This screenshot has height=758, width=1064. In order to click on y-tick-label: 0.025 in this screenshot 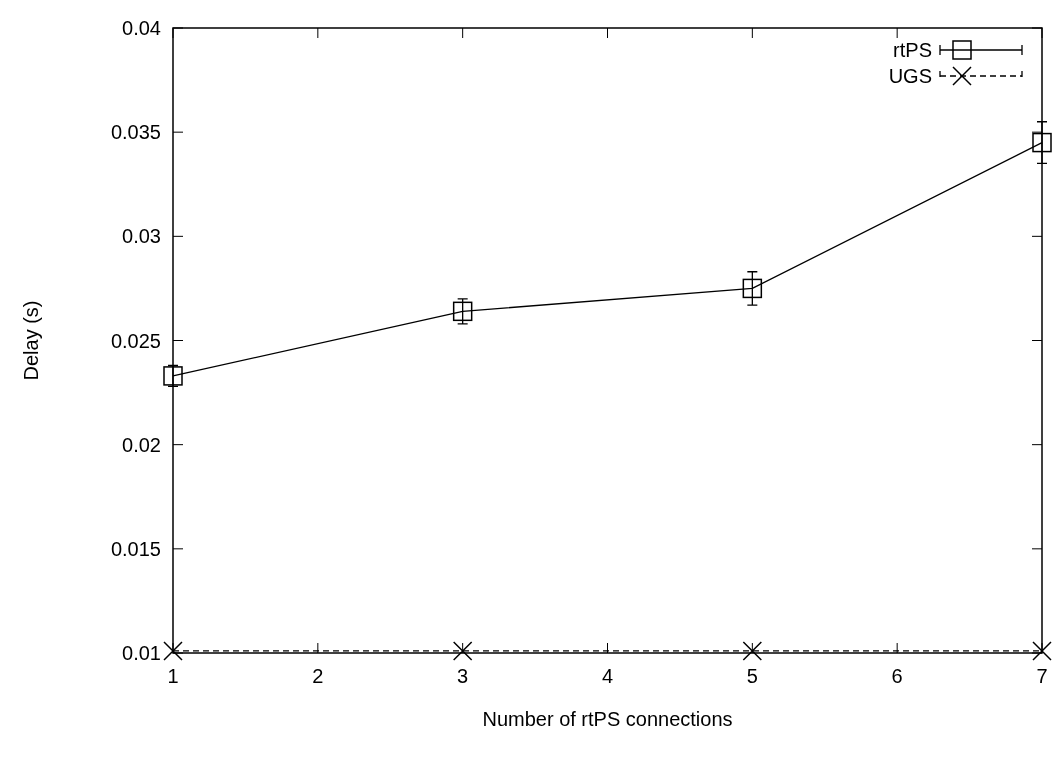, I will do `click(135, 340)`.